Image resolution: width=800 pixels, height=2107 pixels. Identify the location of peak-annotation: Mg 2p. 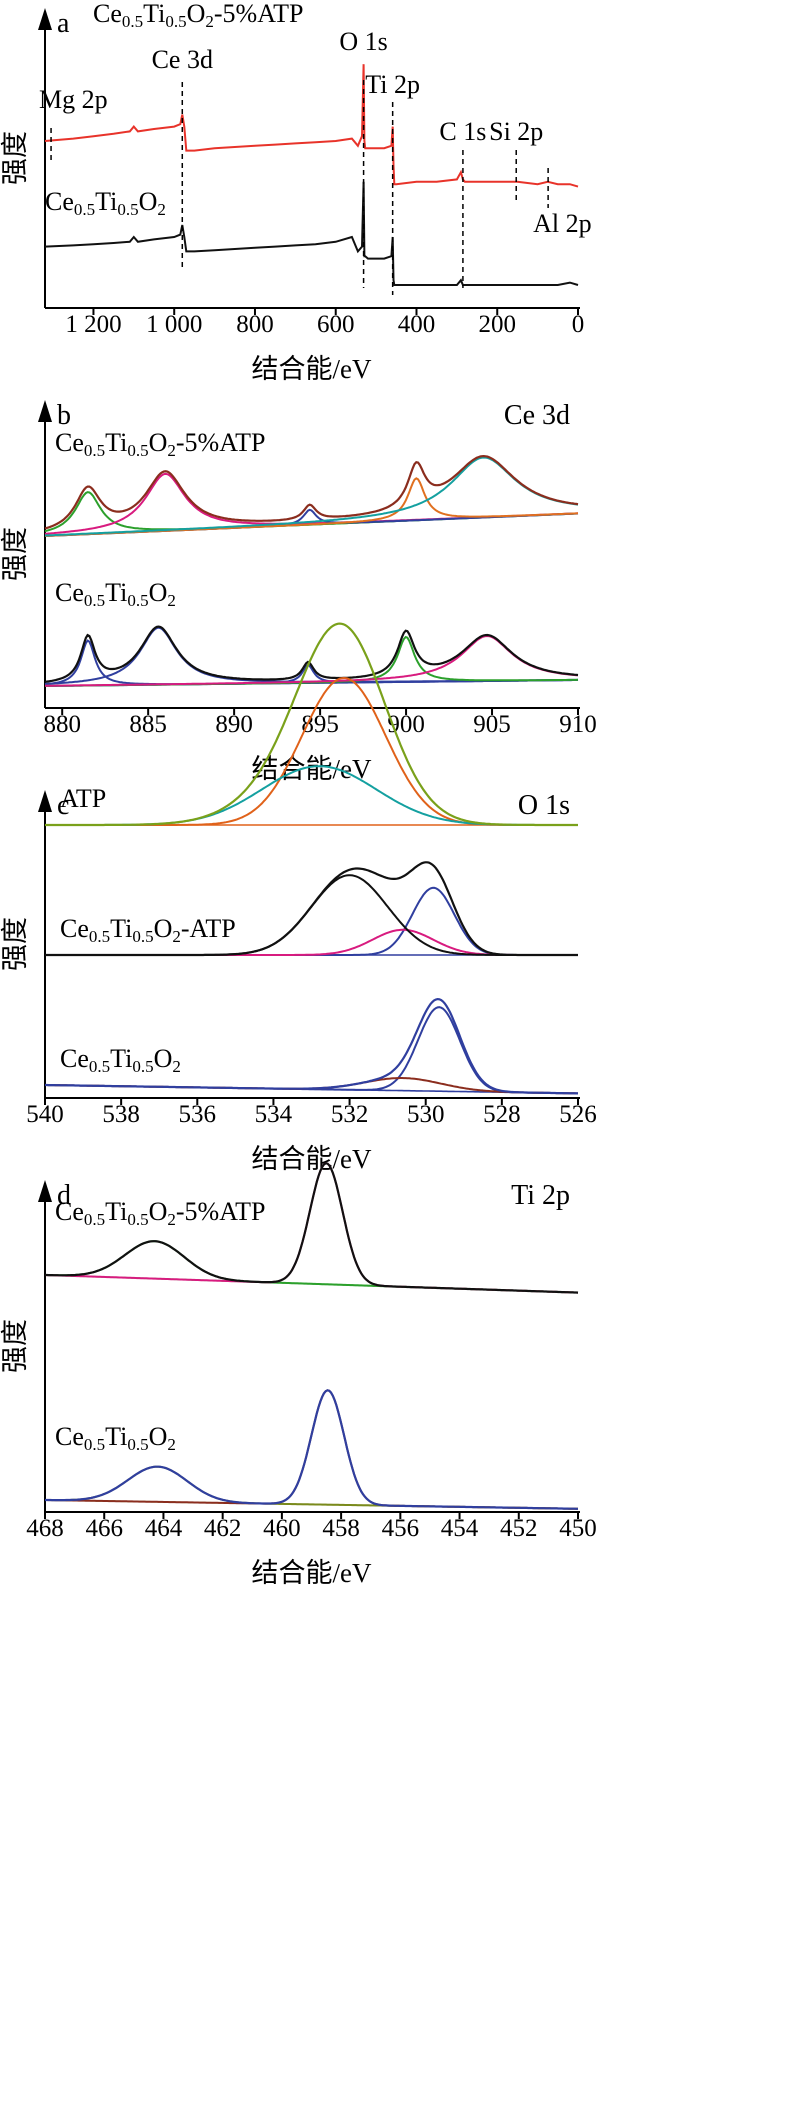
(73, 99).